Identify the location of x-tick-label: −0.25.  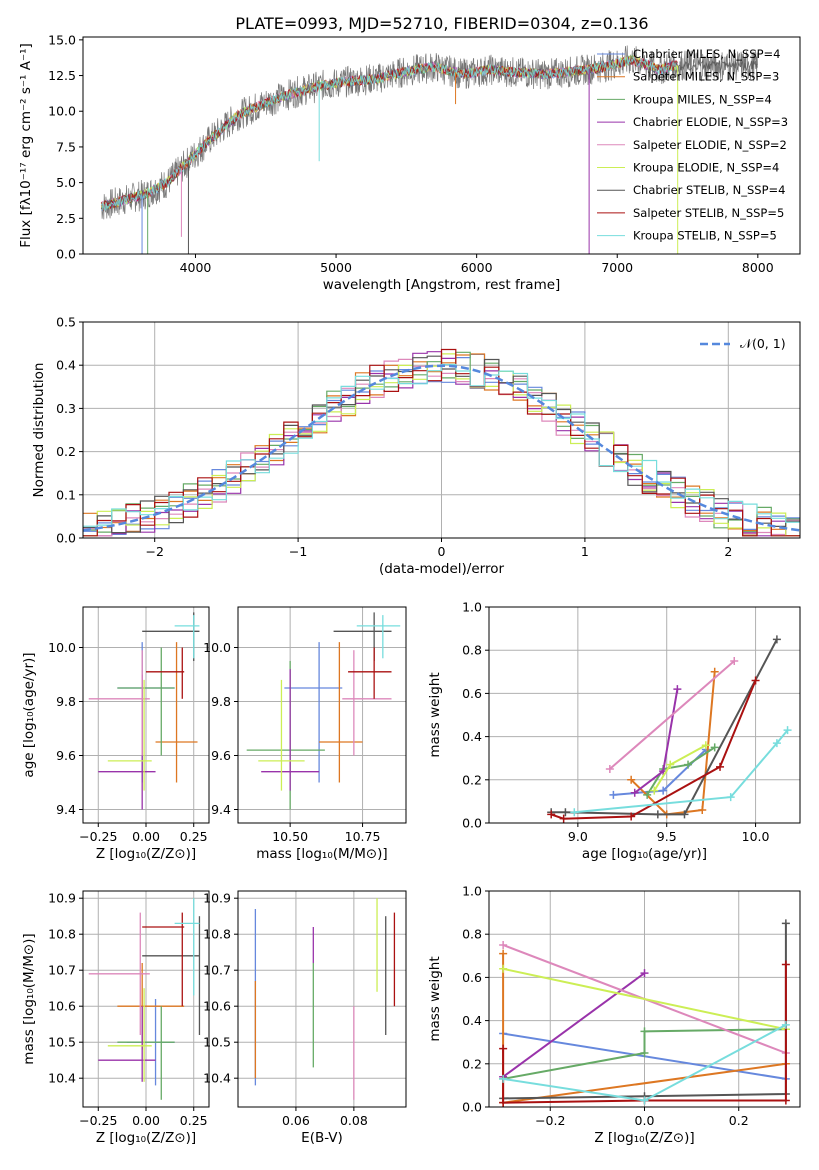
(98, 836).